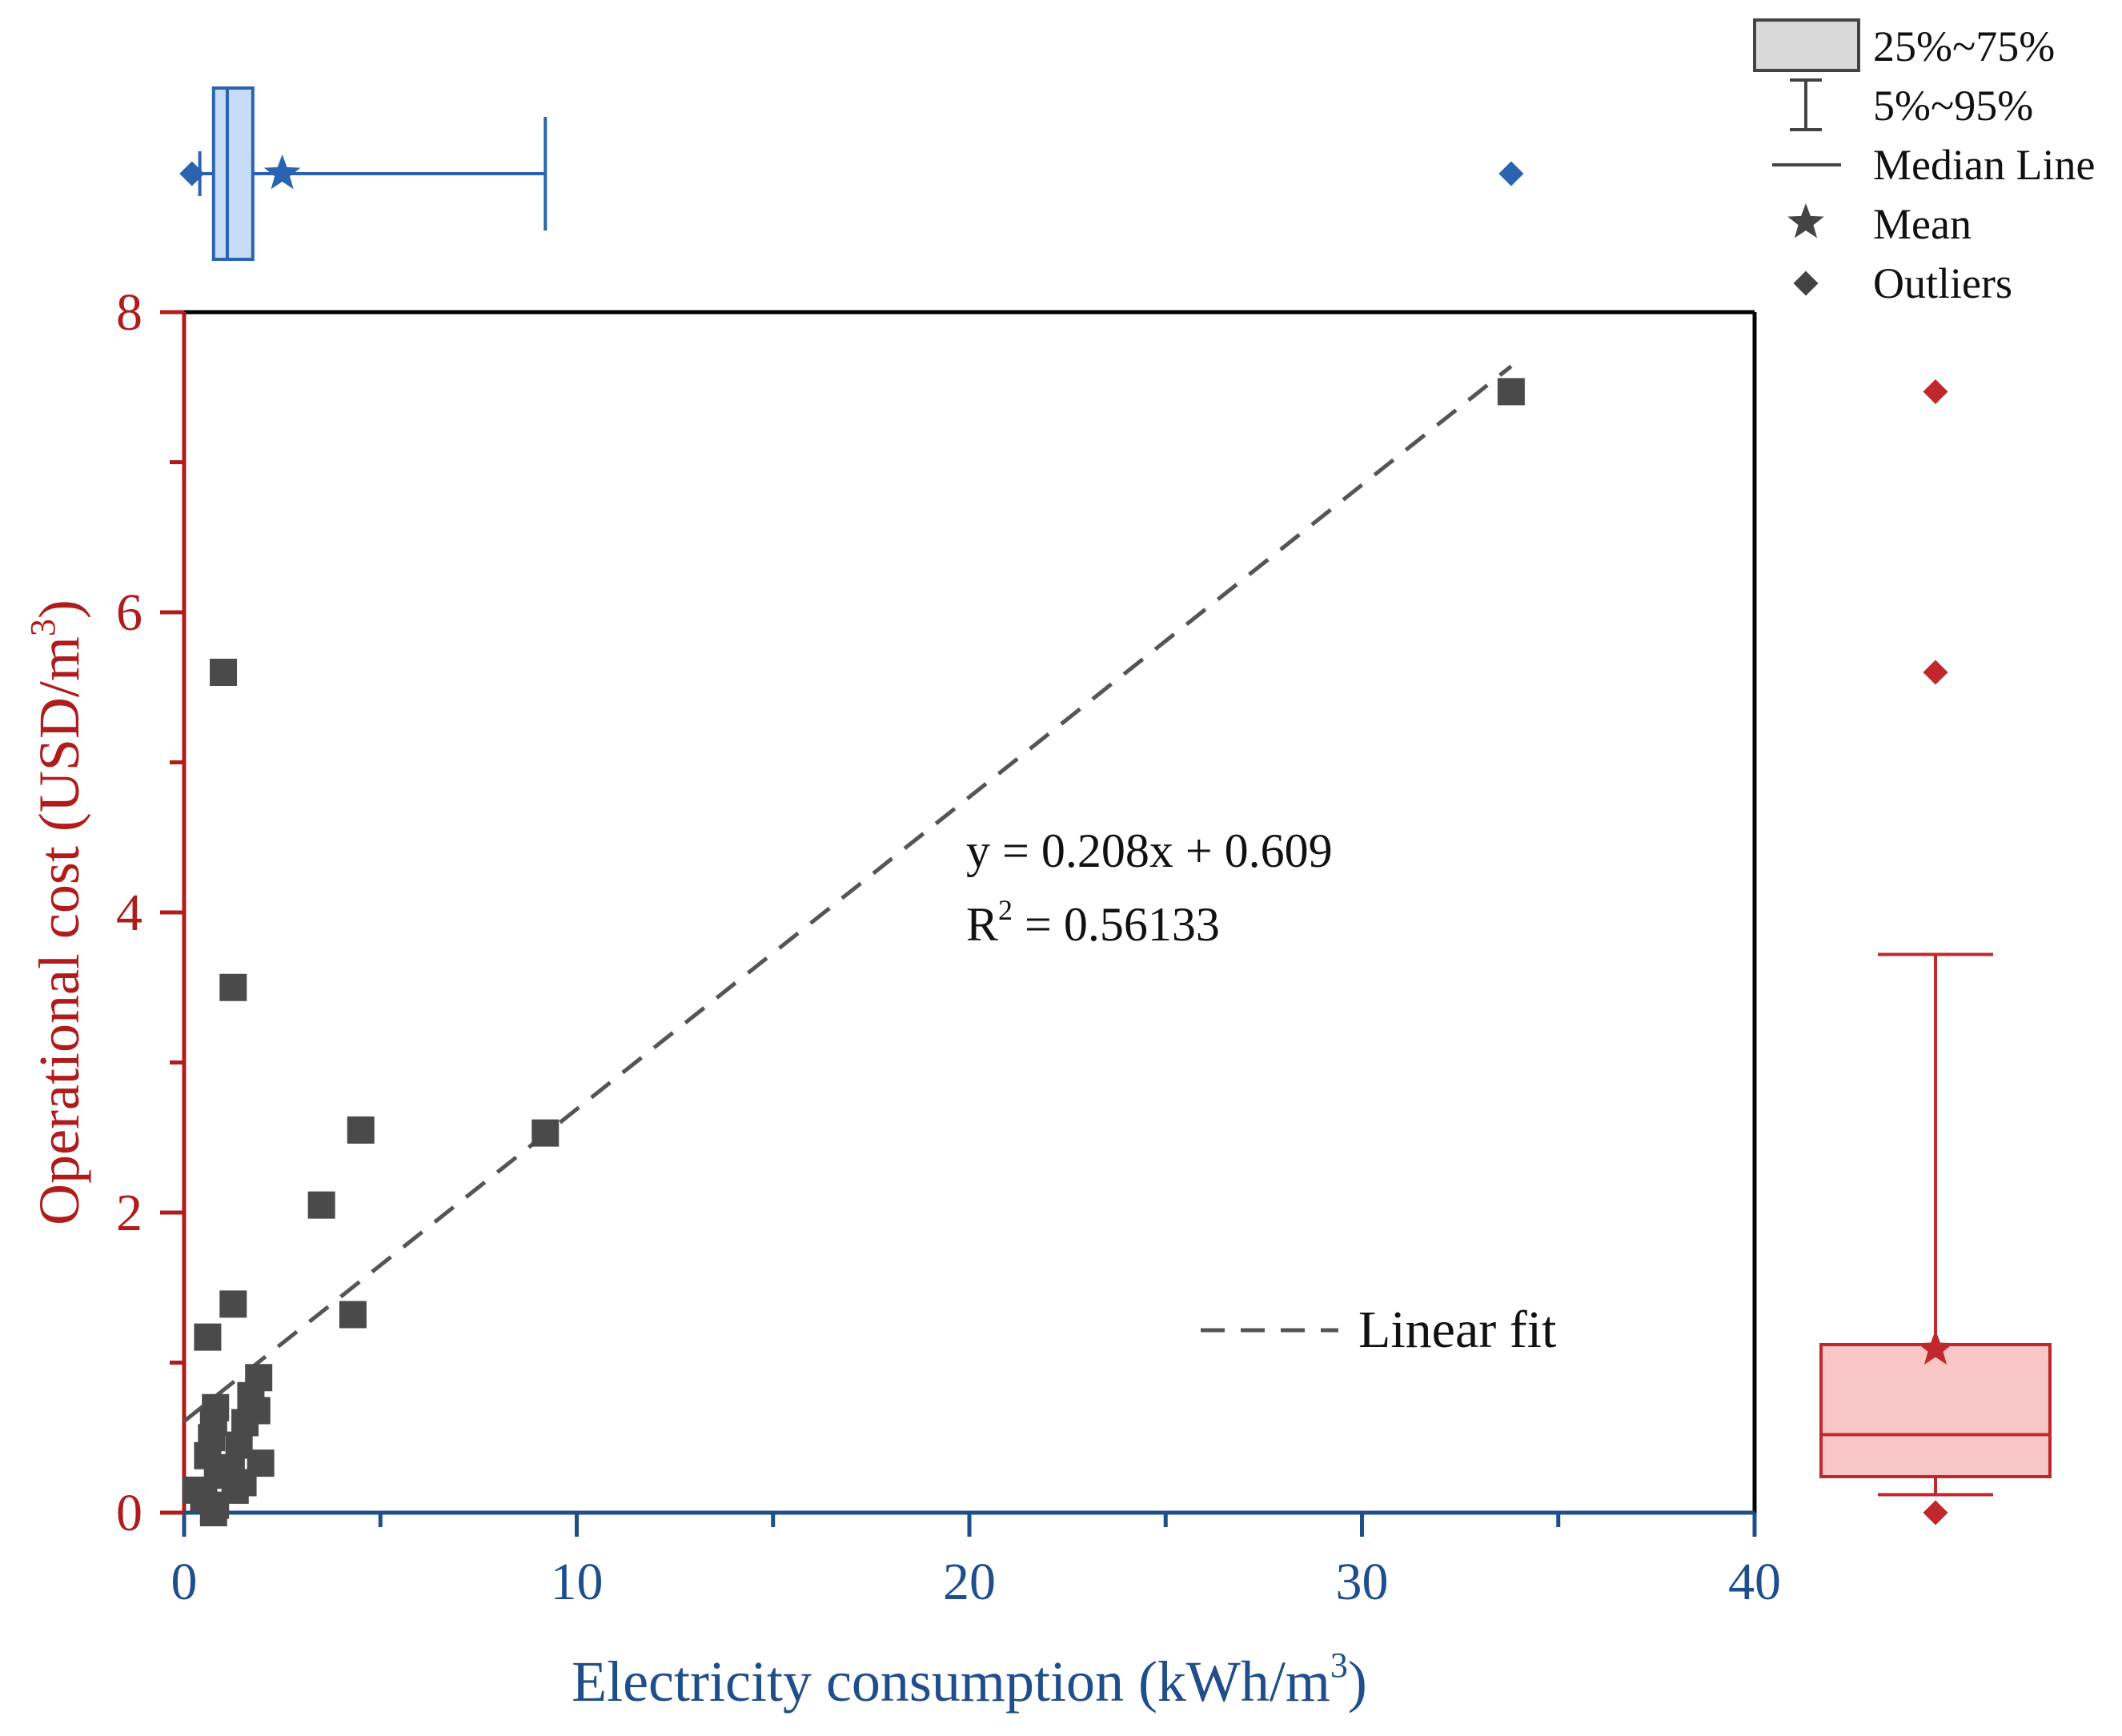 Image resolution: width=2122 pixels, height=1736 pixels. What do you see at coordinates (57, 912) in the screenshot?
I see `y-axis-title: Operational cost (USD/m3)` at bounding box center [57, 912].